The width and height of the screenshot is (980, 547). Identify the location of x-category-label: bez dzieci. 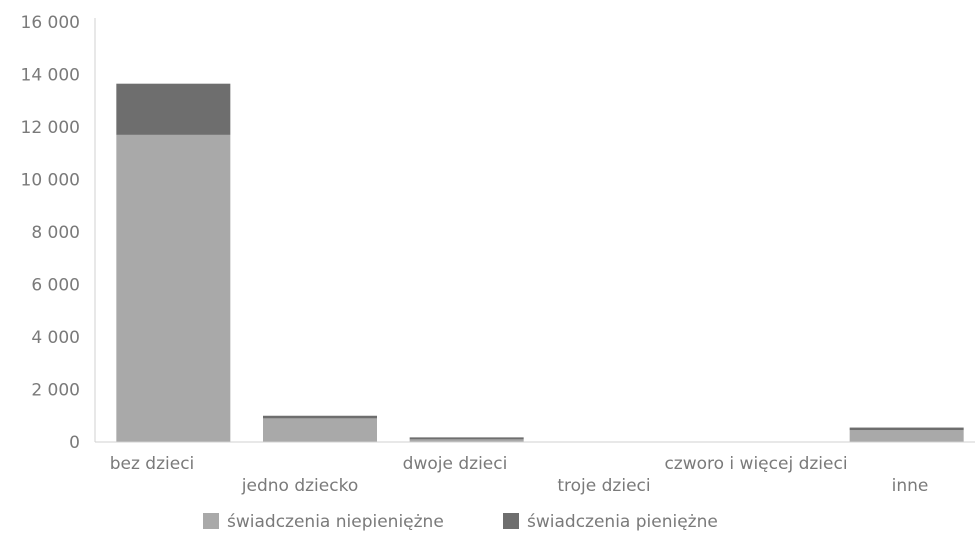
(152, 464).